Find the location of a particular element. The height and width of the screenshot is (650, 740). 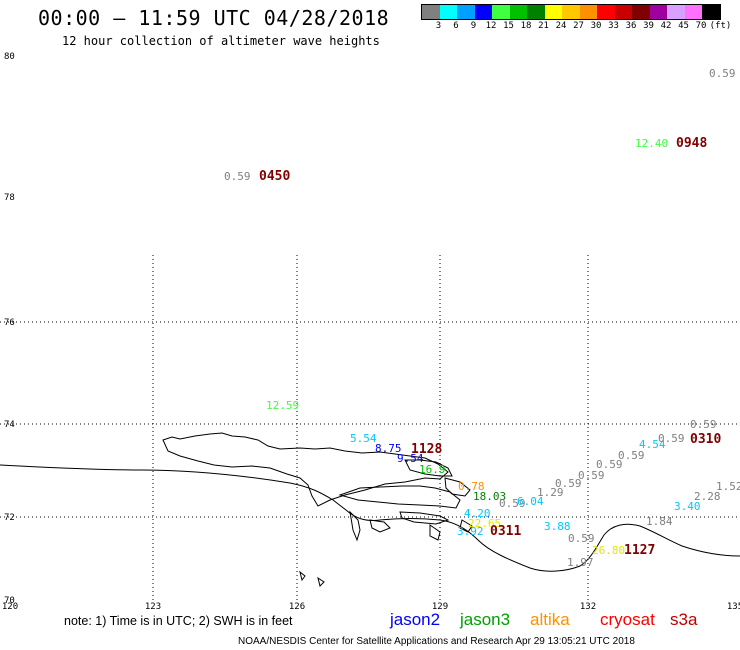

lon-tick-label: 132 is located at coordinates (588, 607).